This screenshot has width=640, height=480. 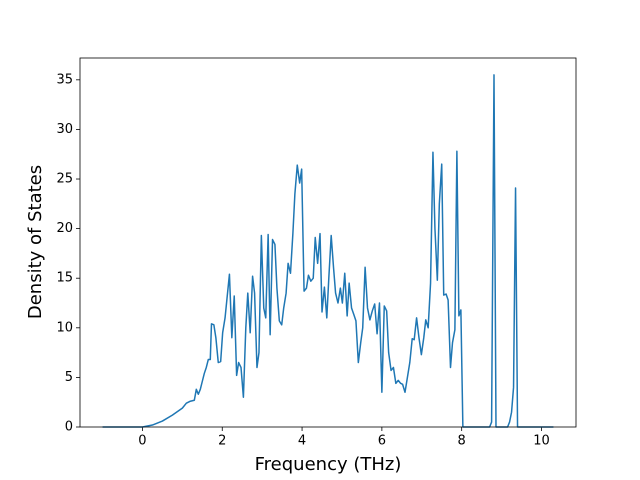 What do you see at coordinates (64, 327) in the screenshot?
I see `y-tick-label: 10` at bounding box center [64, 327].